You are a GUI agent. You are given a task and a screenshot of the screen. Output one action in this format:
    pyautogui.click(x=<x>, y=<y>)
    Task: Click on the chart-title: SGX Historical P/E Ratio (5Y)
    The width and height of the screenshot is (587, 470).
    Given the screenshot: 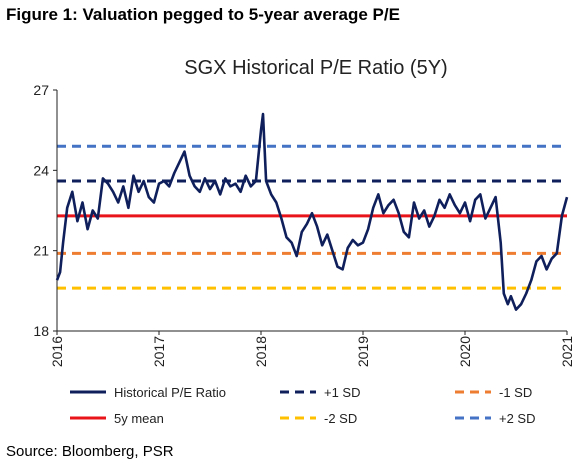 What is the action you would take?
    pyautogui.click(x=315, y=68)
    